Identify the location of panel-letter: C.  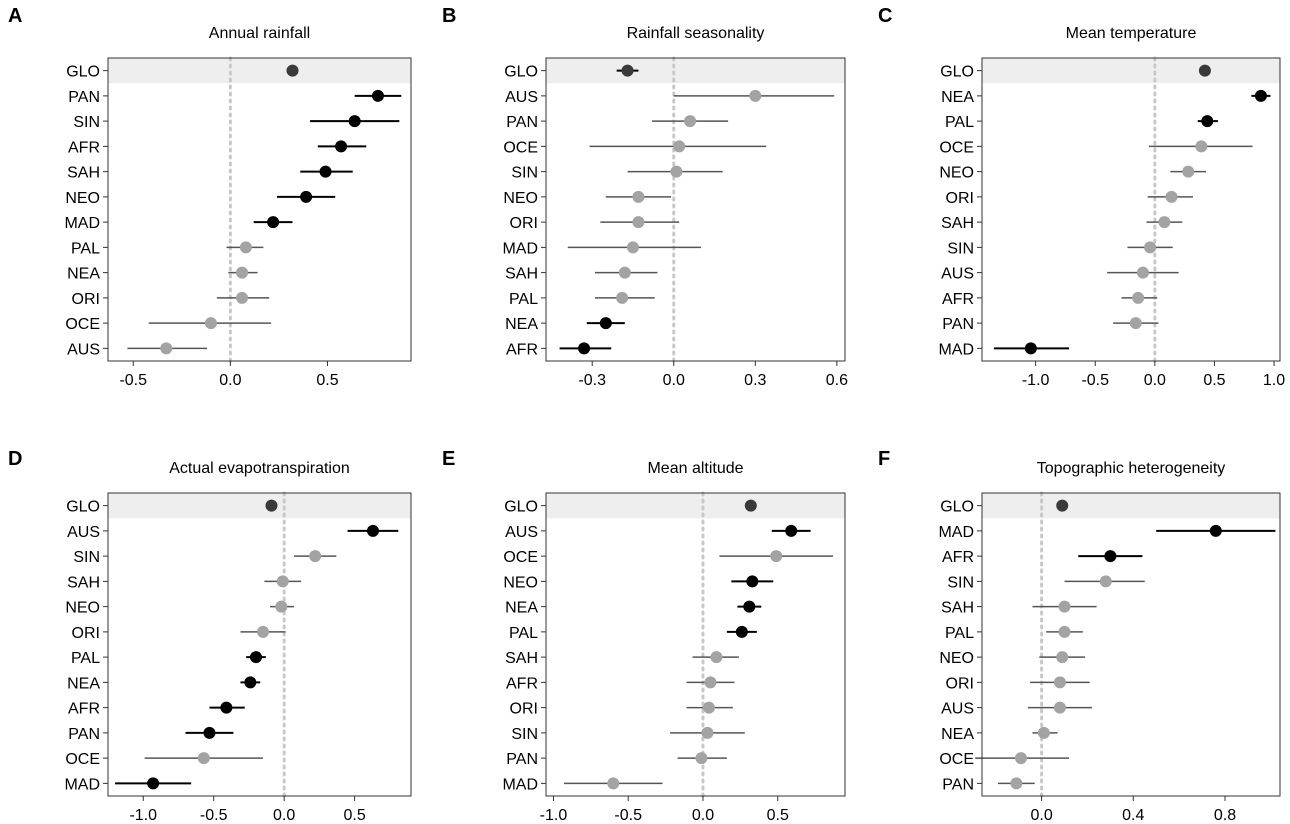
(885, 16).